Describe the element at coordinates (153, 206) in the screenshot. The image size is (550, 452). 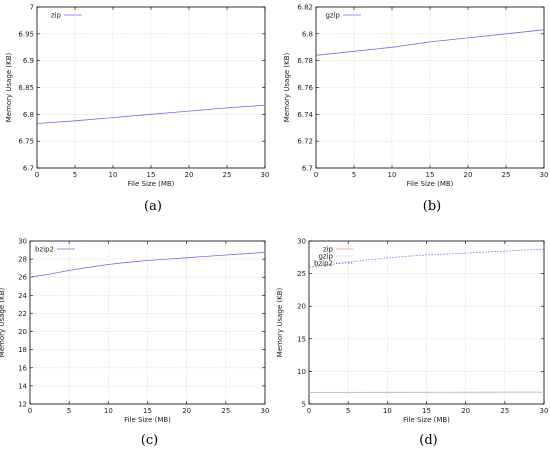
I see `panel-caption: (a)` at that location.